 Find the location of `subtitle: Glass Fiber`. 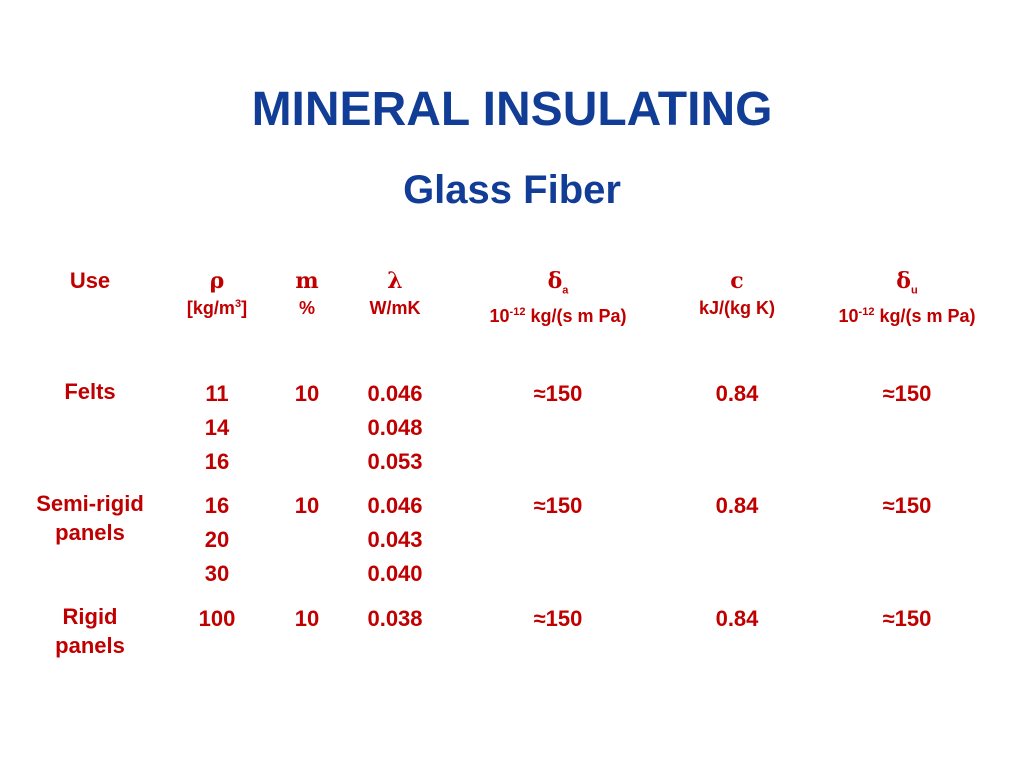

subtitle: Glass Fiber is located at coordinates (512, 190).